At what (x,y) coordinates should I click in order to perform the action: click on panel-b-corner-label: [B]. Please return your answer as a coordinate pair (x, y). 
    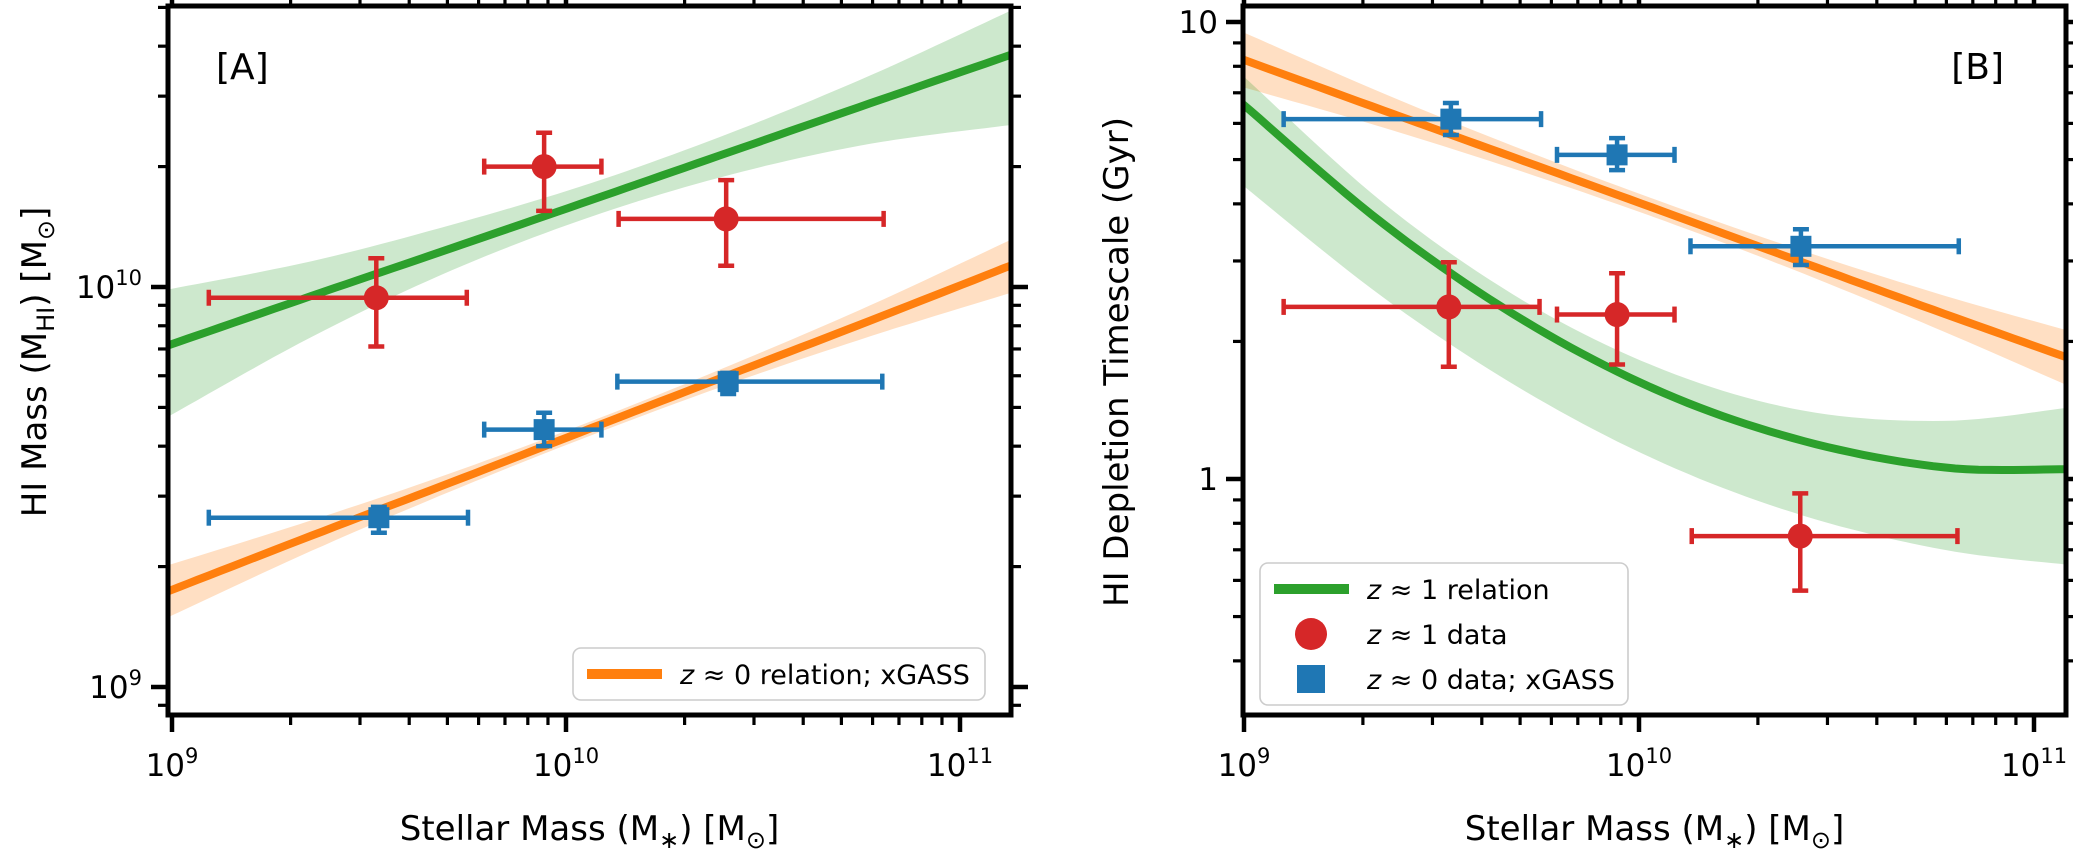
    Looking at the image, I should click on (1977, 67).